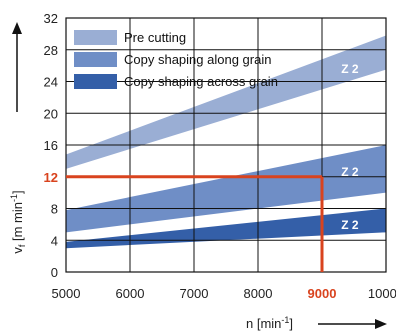 The width and height of the screenshot is (396, 334). Describe the element at coordinates (258, 293) in the screenshot. I see `x-tick-label-3: 8000` at that location.